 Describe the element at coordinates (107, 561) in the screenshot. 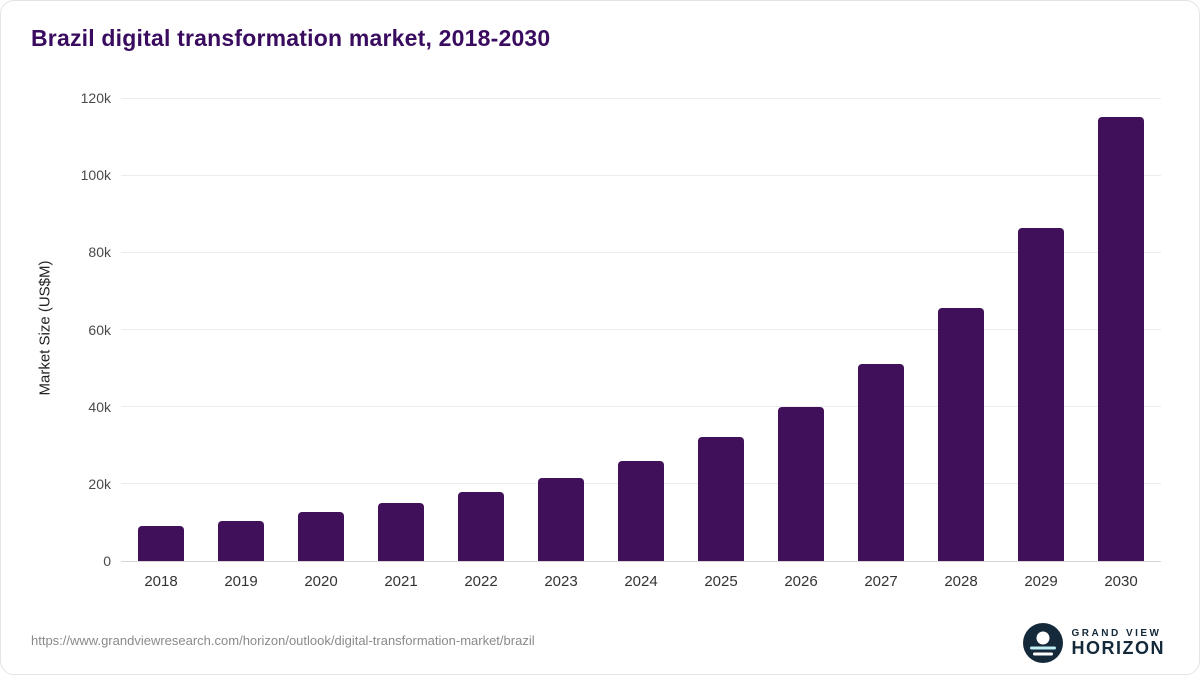

I see `y-tick-label-0: 0` at that location.